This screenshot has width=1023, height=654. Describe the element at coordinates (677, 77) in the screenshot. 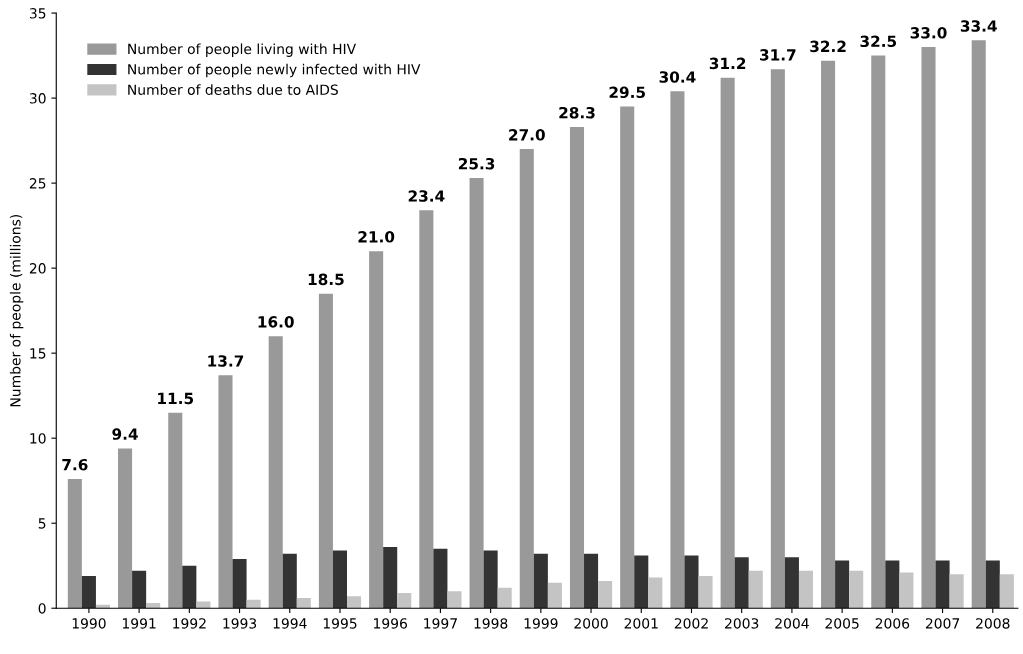

I see `data-label: 30.4` at that location.